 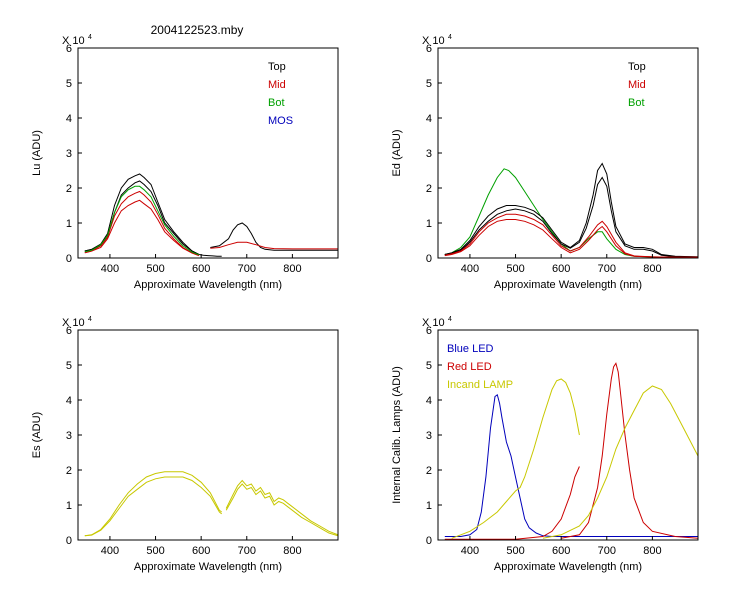 What do you see at coordinates (469, 367) in the screenshot?
I see `legend-entry-red-led: Red LED` at bounding box center [469, 367].